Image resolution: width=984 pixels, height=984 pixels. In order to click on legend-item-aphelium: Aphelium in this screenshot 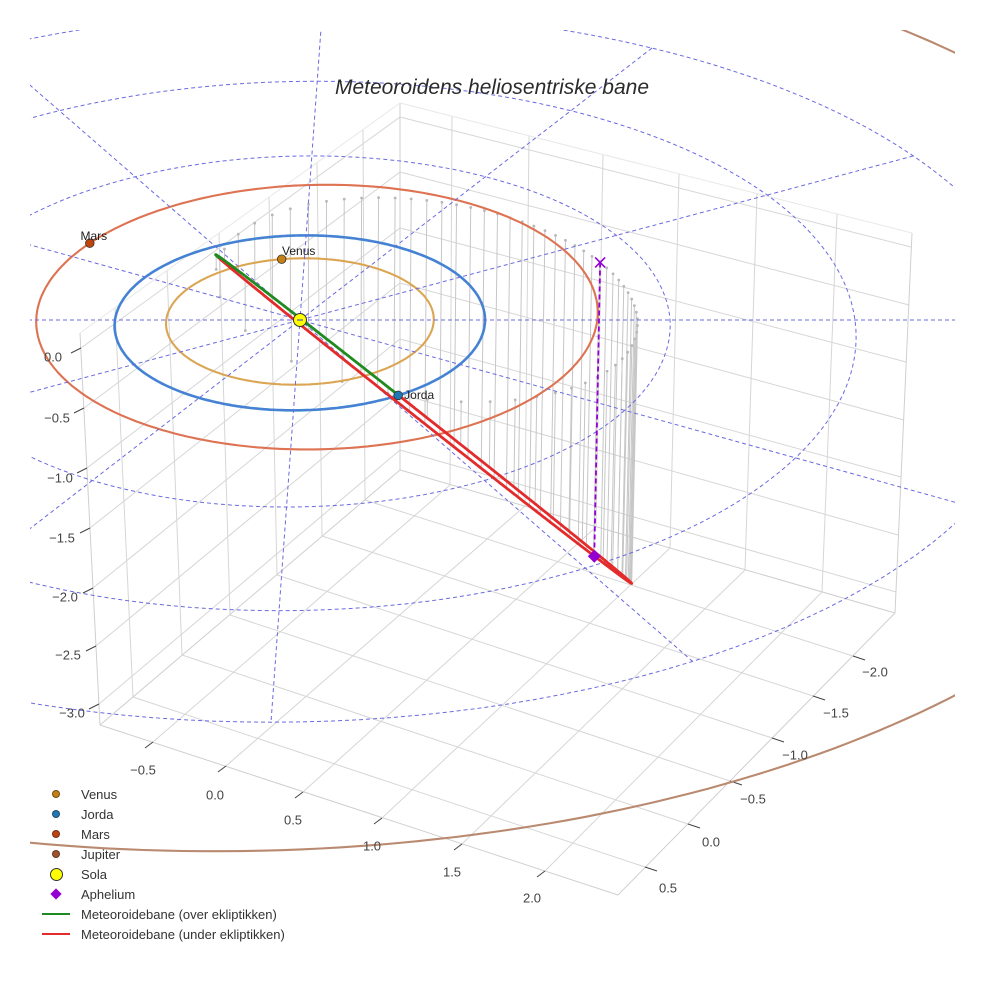, I will do `click(162, 894)`.